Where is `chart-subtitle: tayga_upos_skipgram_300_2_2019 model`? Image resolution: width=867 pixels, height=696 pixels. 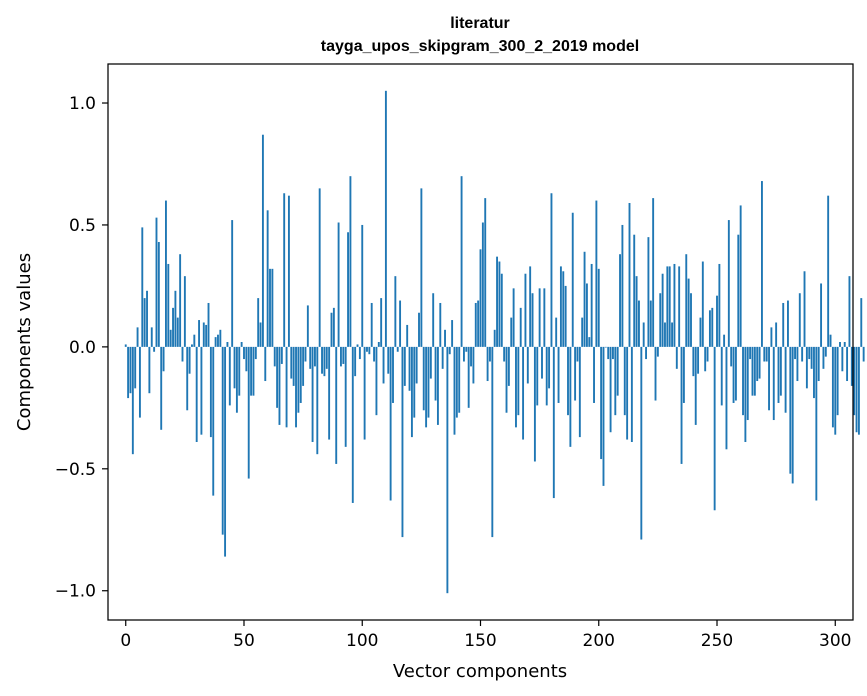
chart-subtitle: tayga_upos_skipgram_300_2_2019 model is located at coordinates (480, 46).